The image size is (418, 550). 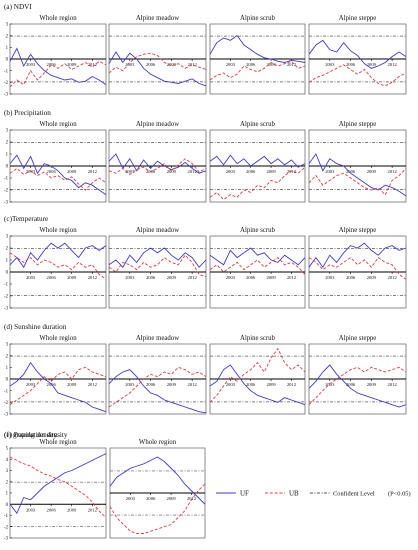 I want to click on chart-panel-3: Alpine scrub 2003 2006 2009 2012, so click(x=257, y=55).